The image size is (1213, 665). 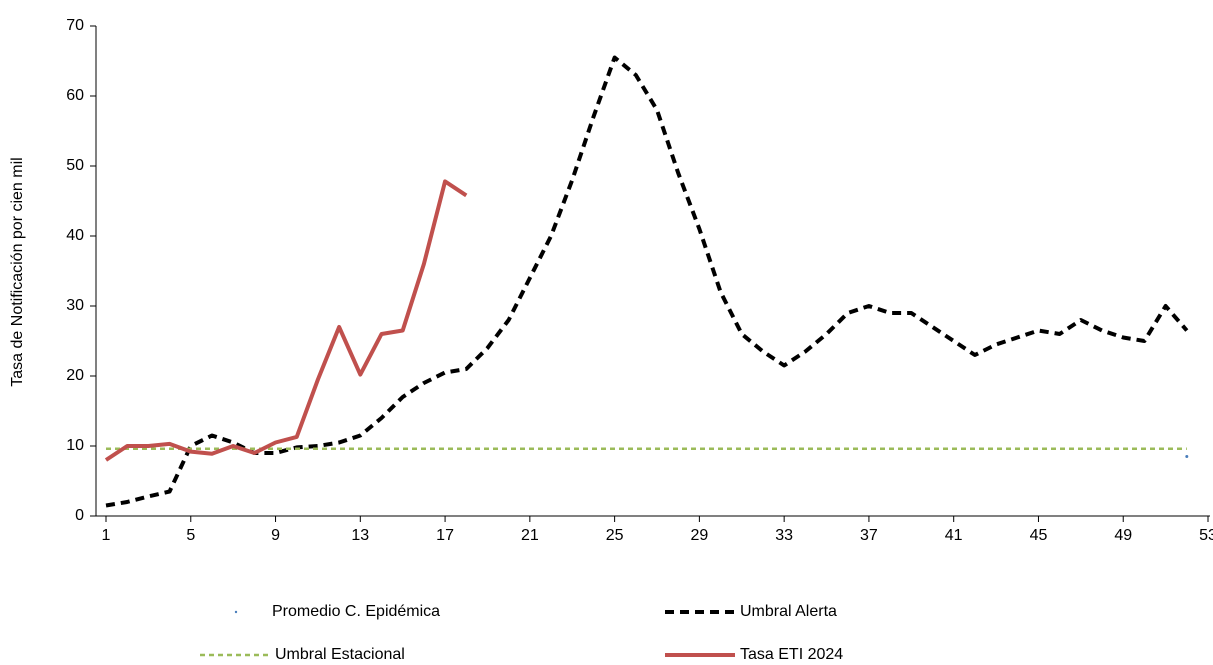 I want to click on y-tick-label: 60, so click(x=75, y=95).